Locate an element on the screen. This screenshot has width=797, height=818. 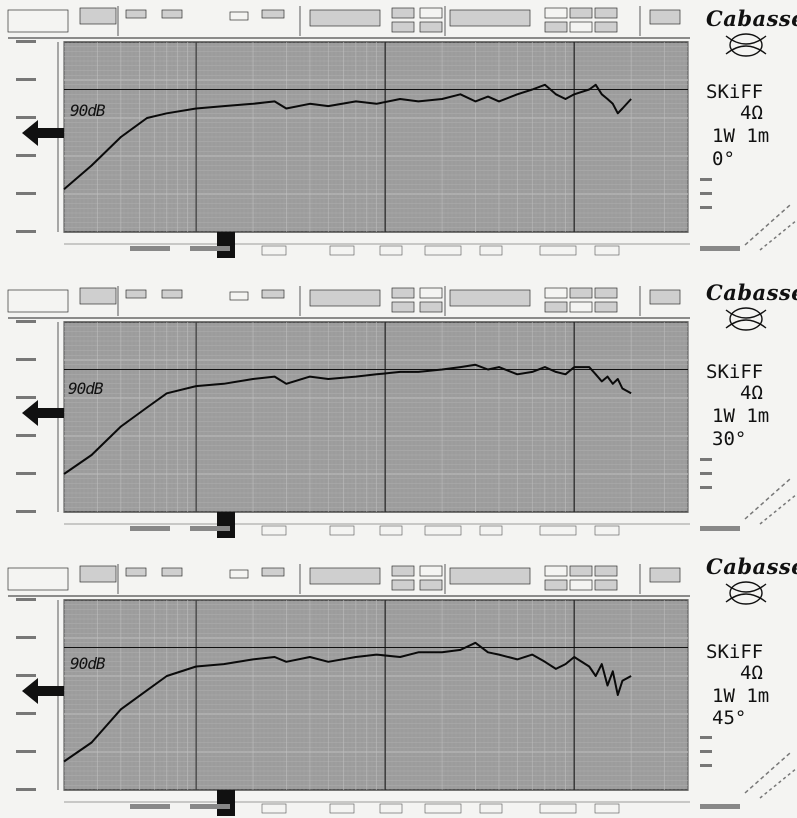
brand-logo-text: Cabasse is located at coordinates (751, 292).